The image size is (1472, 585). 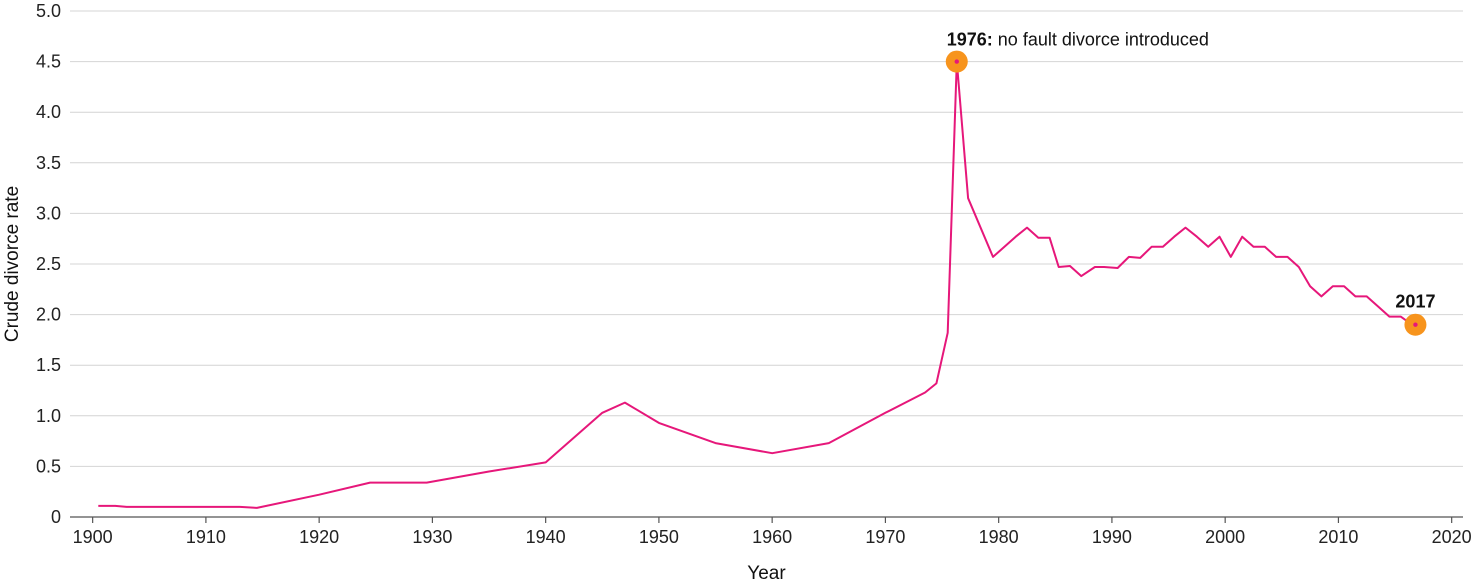 What do you see at coordinates (766, 573) in the screenshot?
I see `x-axis-title: Year` at bounding box center [766, 573].